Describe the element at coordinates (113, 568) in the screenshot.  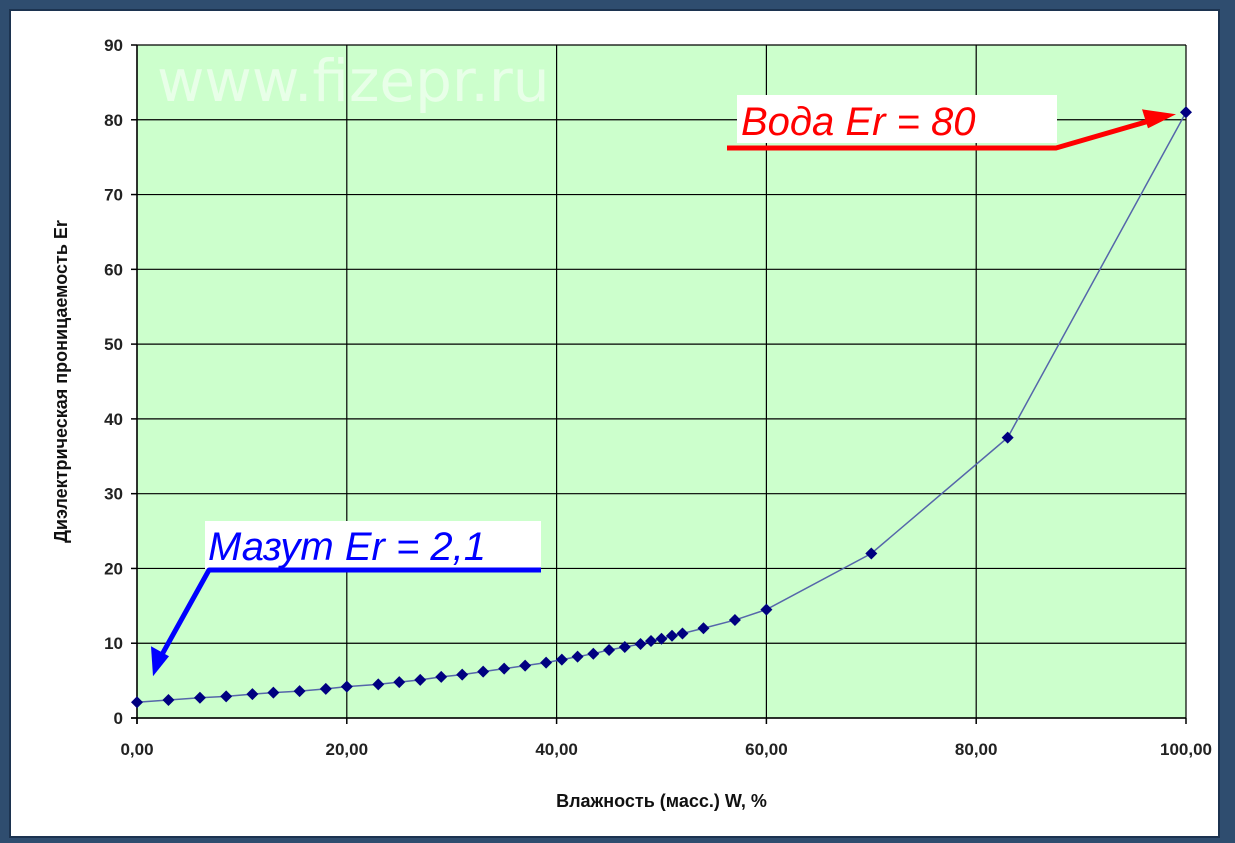
I see `y-tick-label: 20` at that location.